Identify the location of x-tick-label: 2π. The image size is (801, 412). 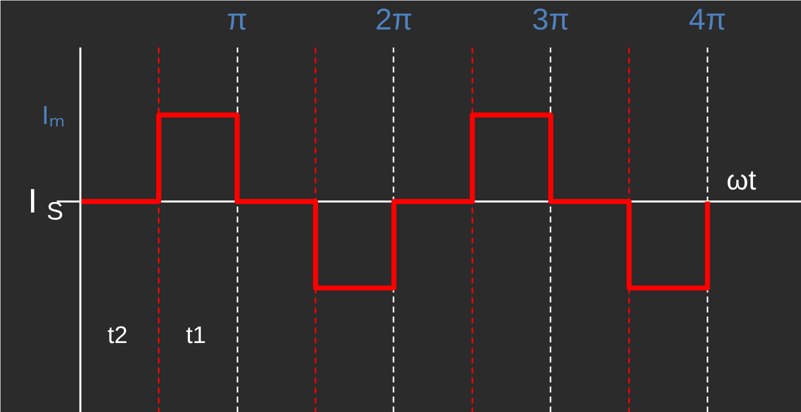
(394, 20).